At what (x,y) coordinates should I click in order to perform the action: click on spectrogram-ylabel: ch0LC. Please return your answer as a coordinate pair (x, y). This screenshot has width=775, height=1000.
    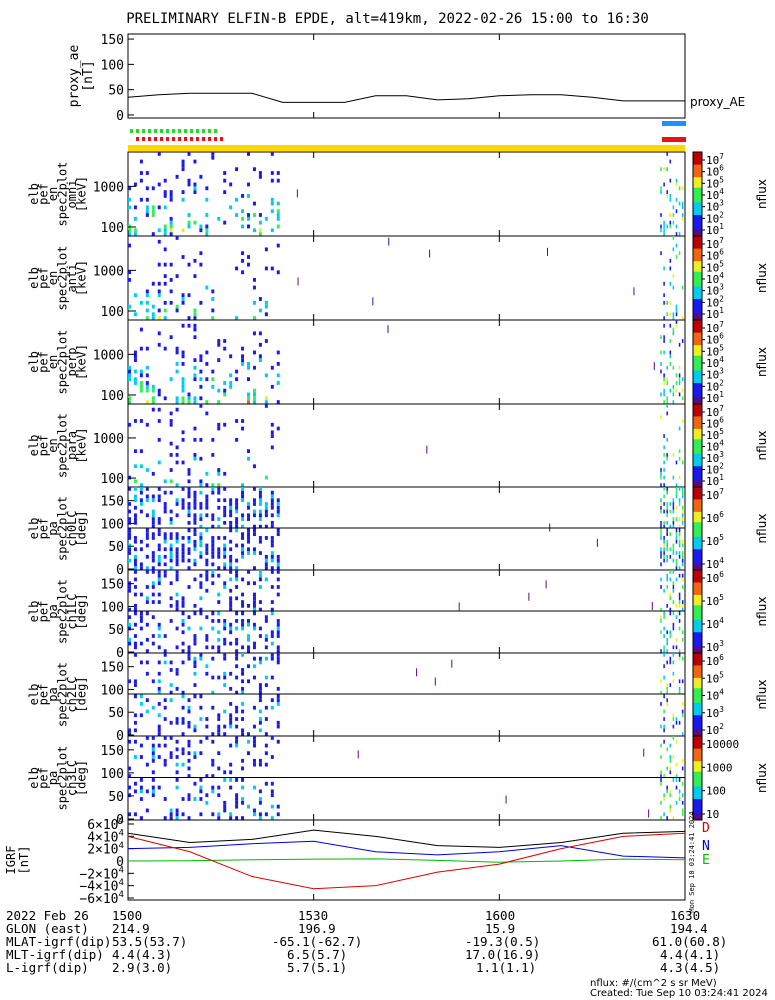
    Looking at the image, I should click on (72, 528).